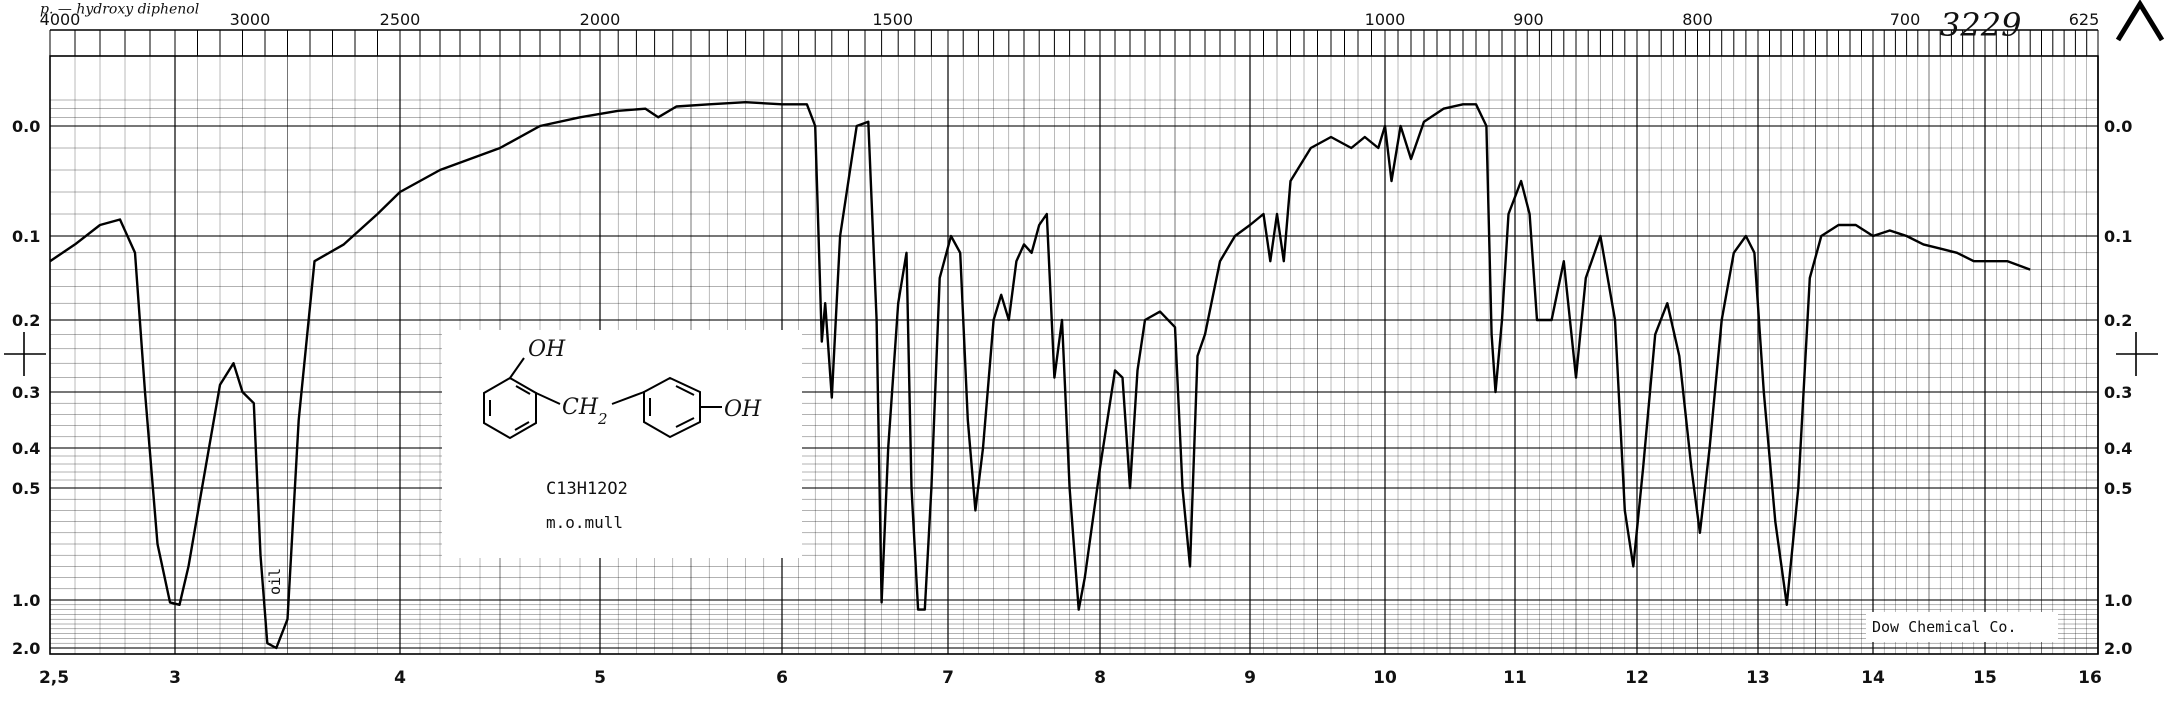 The image size is (2166, 710). I want to click on ch2-subscript: 2, so click(602, 419).